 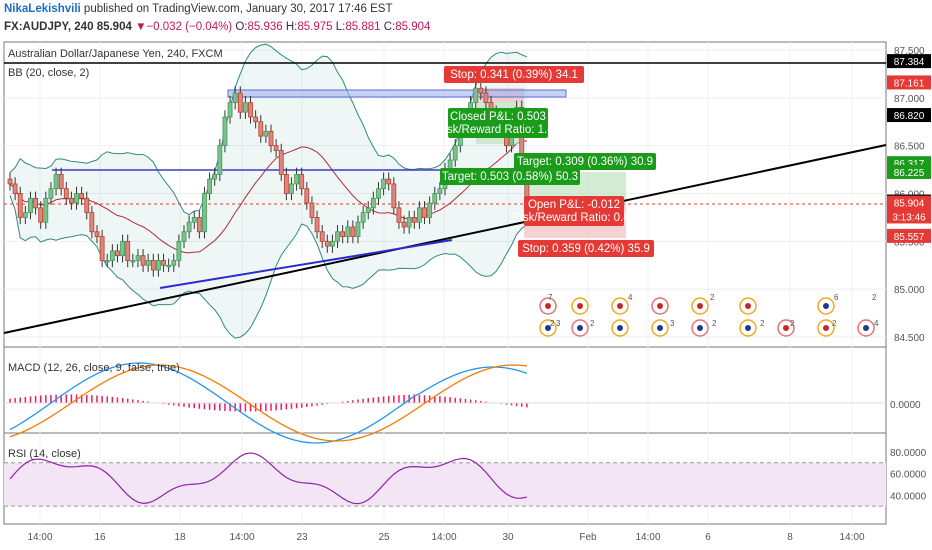 What do you see at coordinates (909, 164) in the screenshot?
I see `price-tag-text: 86.317` at bounding box center [909, 164].